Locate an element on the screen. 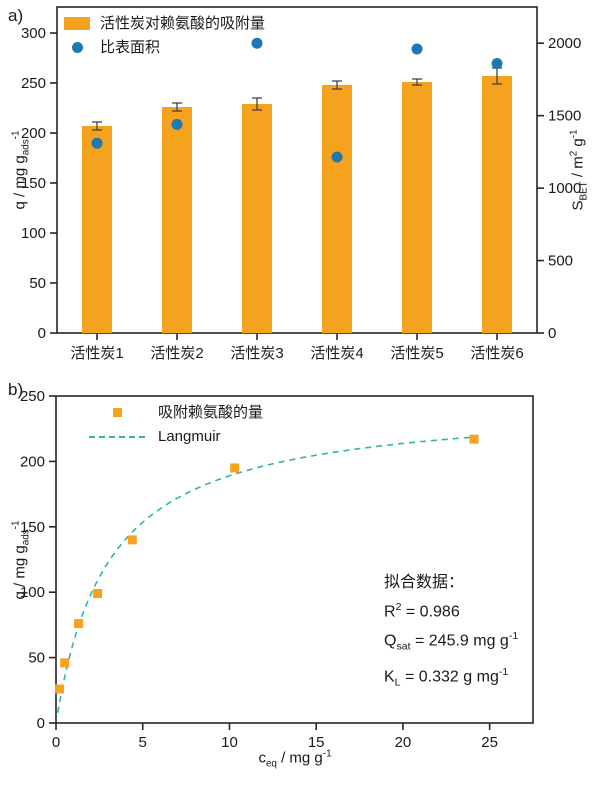 The image size is (600, 790). y-tick-label: 150 is located at coordinates (32, 527).